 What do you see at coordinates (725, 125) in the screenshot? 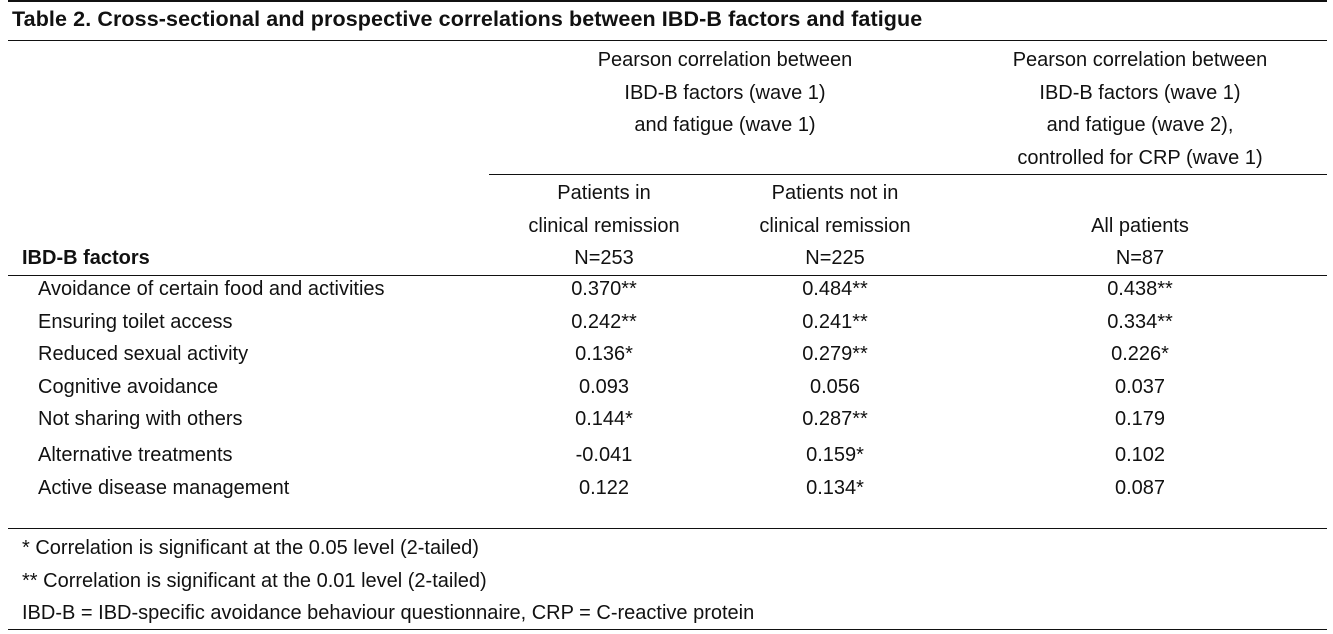
I see `group-header-line: and fatigue (wave 1)` at bounding box center [725, 125].